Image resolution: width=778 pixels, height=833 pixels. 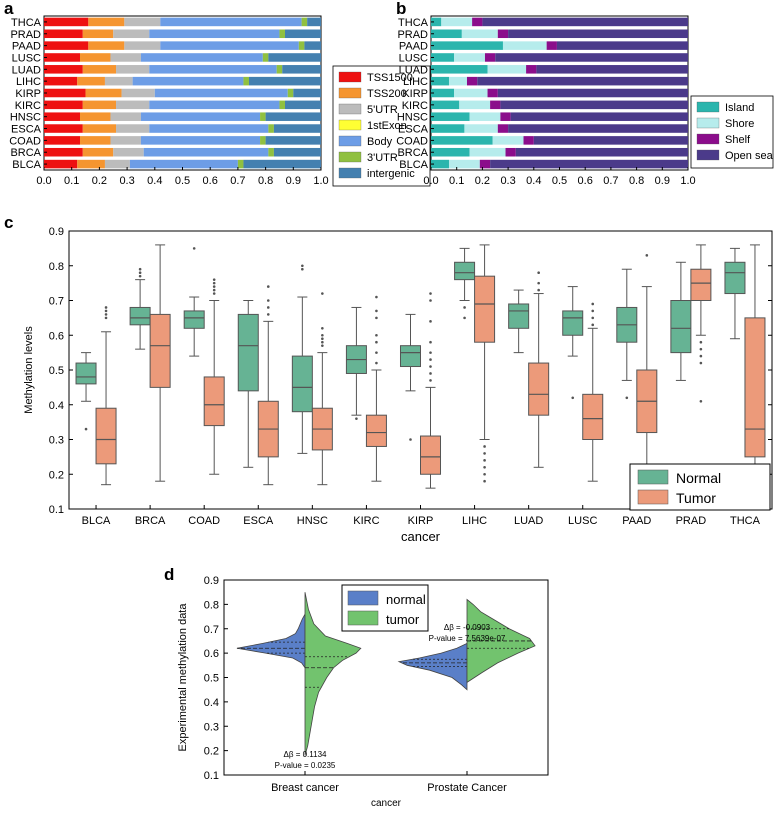 What do you see at coordinates (305, 765) in the screenshot?
I see `annotation-breast-cancer-1: P-value = 0.0235` at bounding box center [305, 765].